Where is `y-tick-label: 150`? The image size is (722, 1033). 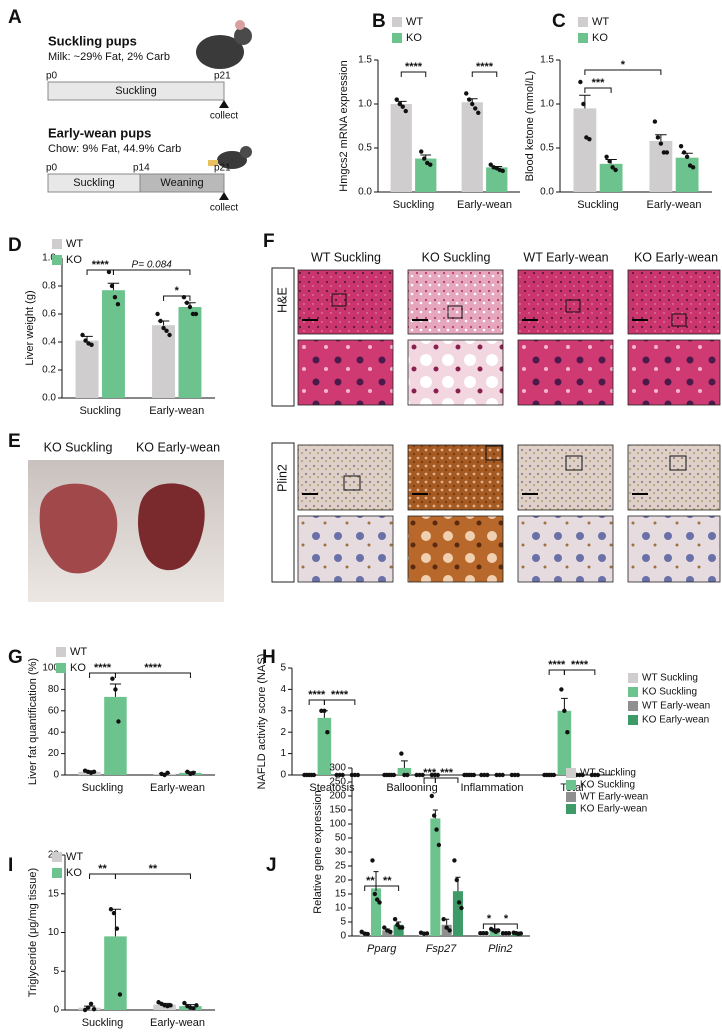
y-tick-label: 150 is located at coordinates (337, 810).